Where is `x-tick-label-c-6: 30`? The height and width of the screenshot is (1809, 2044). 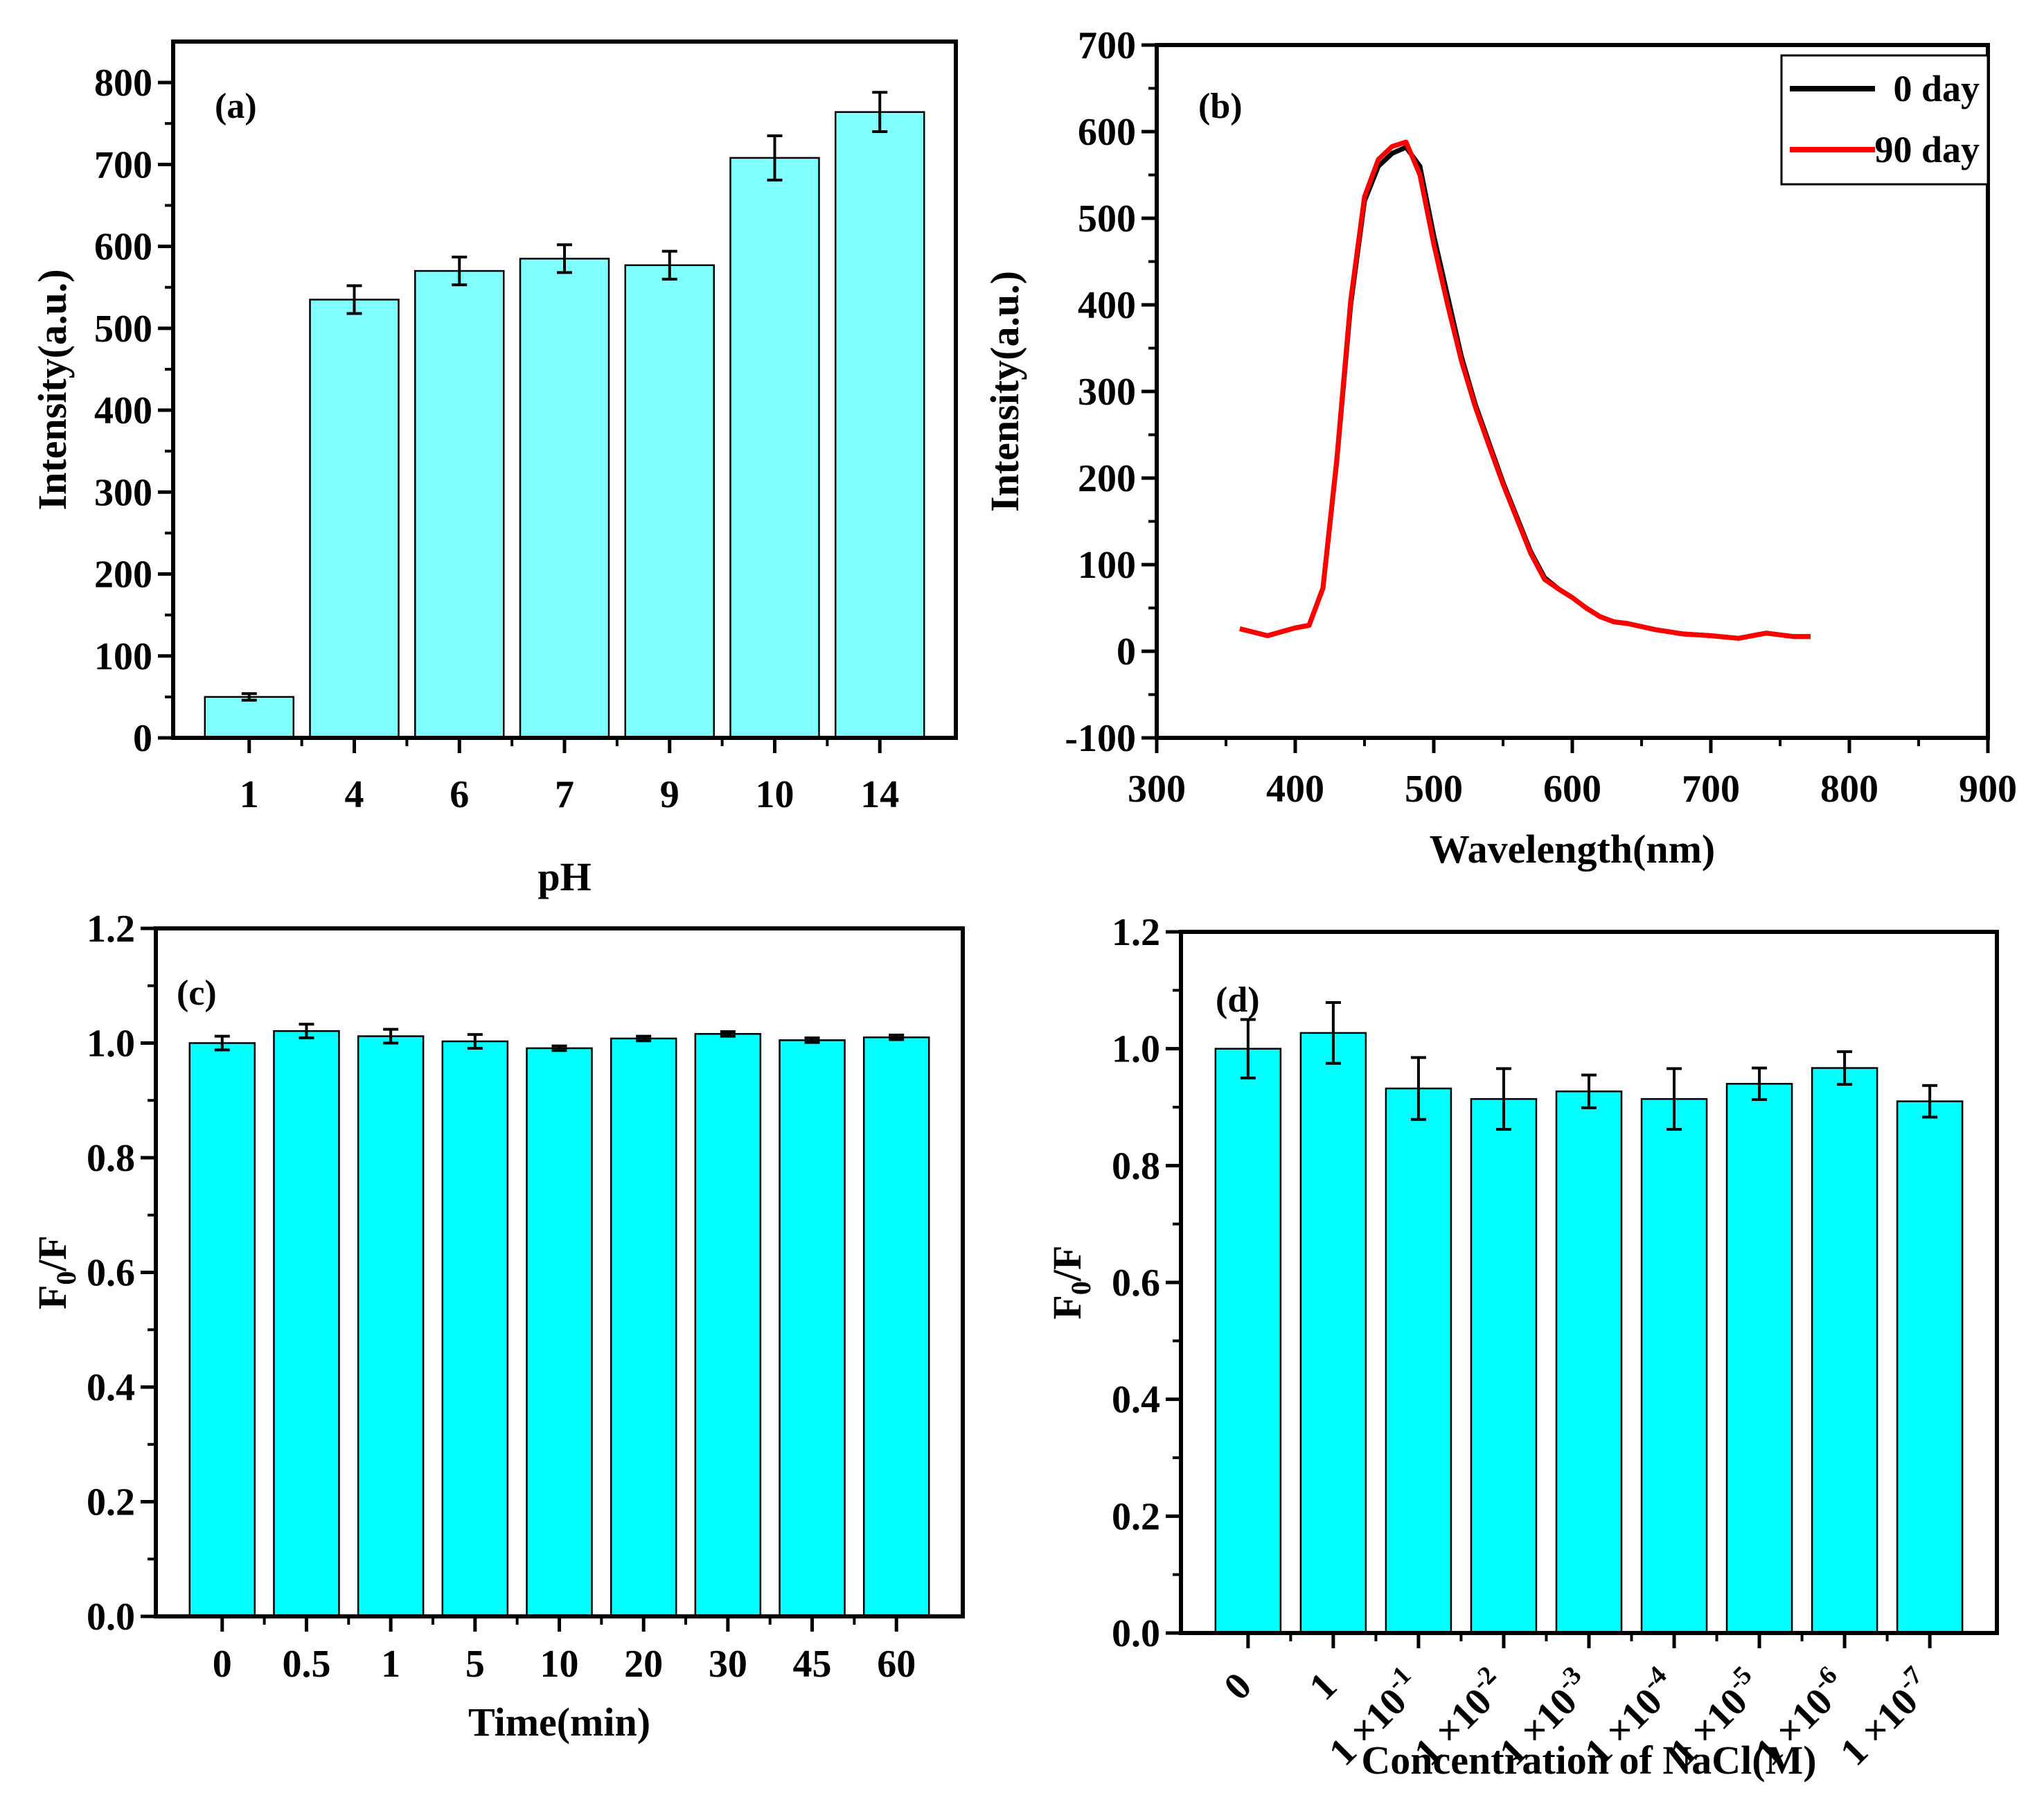
x-tick-label-c-6: 30 is located at coordinates (728, 1664).